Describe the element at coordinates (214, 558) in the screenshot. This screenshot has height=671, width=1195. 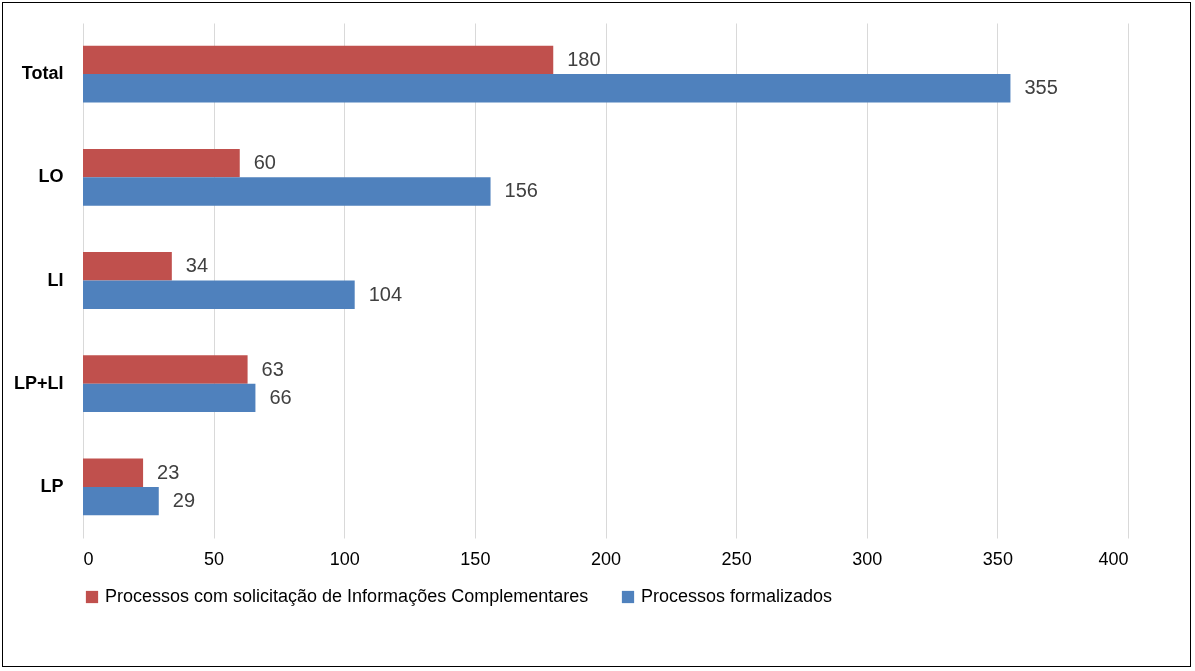
I see `x-tick-label: 50` at that location.